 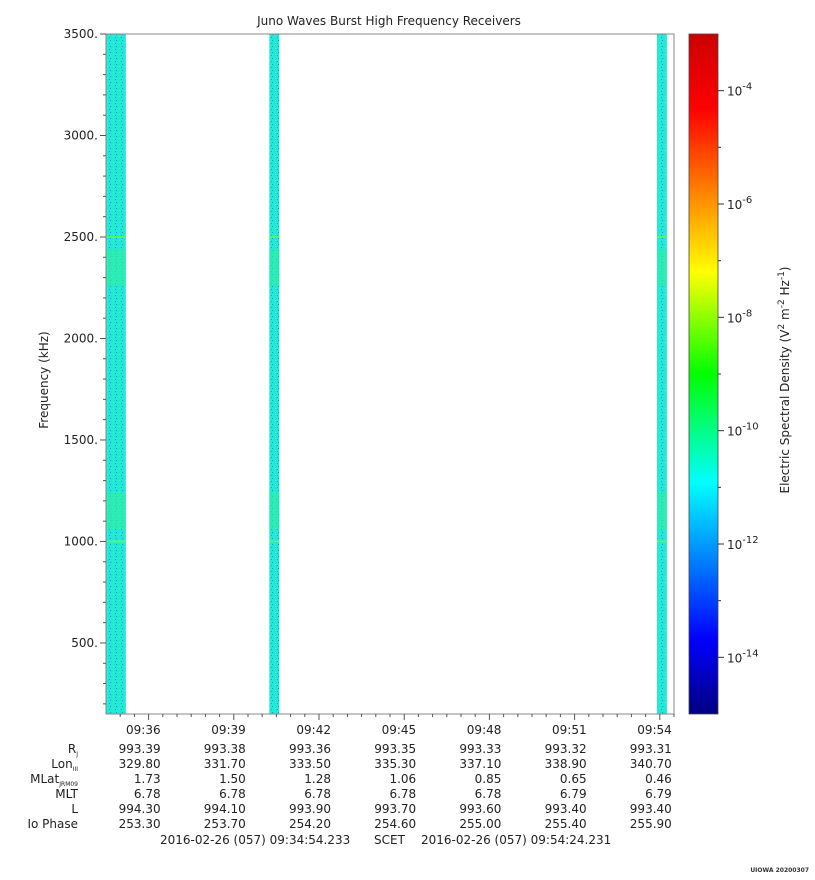 What do you see at coordinates (516, 840) in the screenshot?
I see `time-span-end: 2016-02-26 (057) 09:54:24.231` at bounding box center [516, 840].